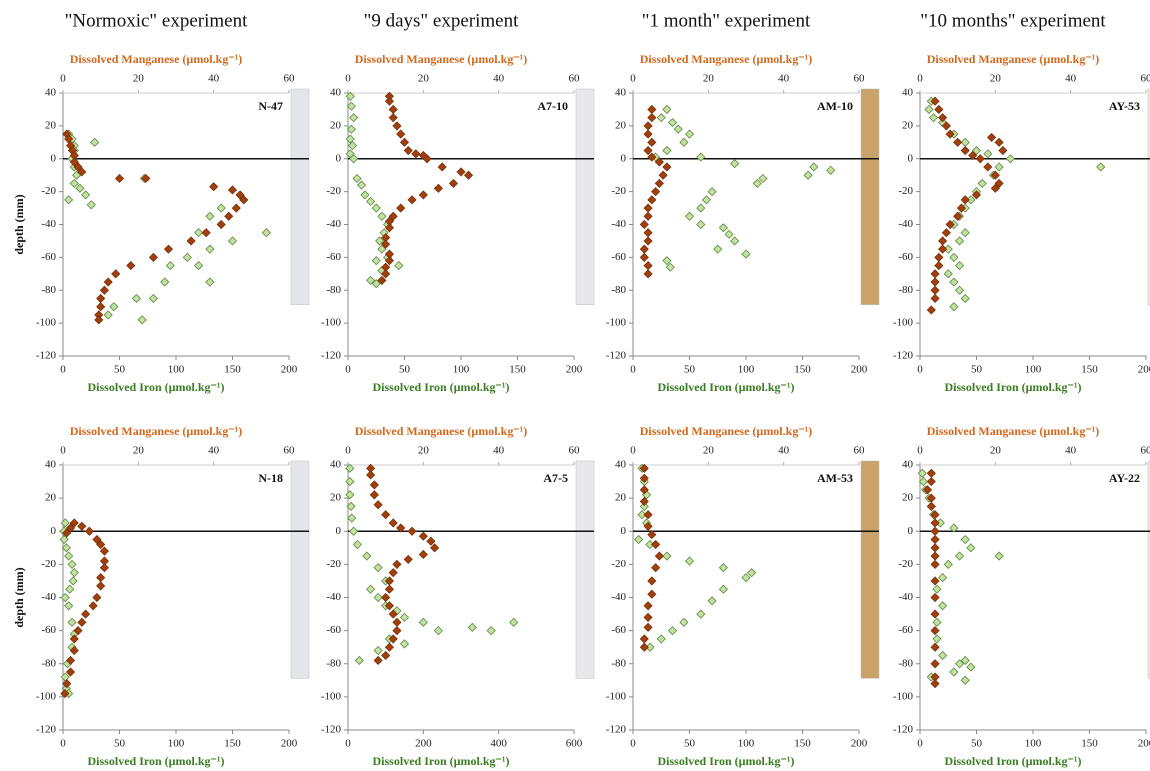 The height and width of the screenshot is (771, 1150). I want to click on y-tick-label: -60, so click(618, 630).